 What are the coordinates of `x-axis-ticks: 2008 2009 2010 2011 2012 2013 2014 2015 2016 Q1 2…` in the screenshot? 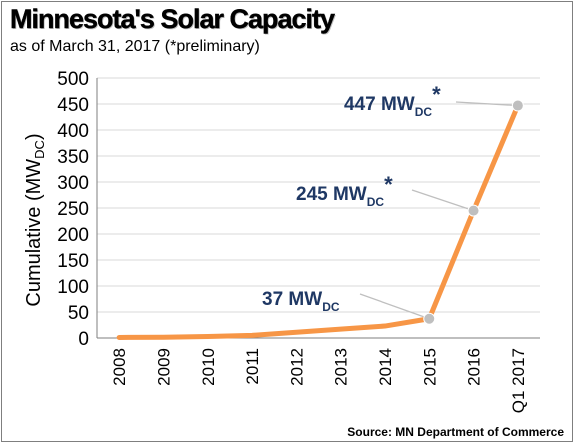 It's located at (319, 380).